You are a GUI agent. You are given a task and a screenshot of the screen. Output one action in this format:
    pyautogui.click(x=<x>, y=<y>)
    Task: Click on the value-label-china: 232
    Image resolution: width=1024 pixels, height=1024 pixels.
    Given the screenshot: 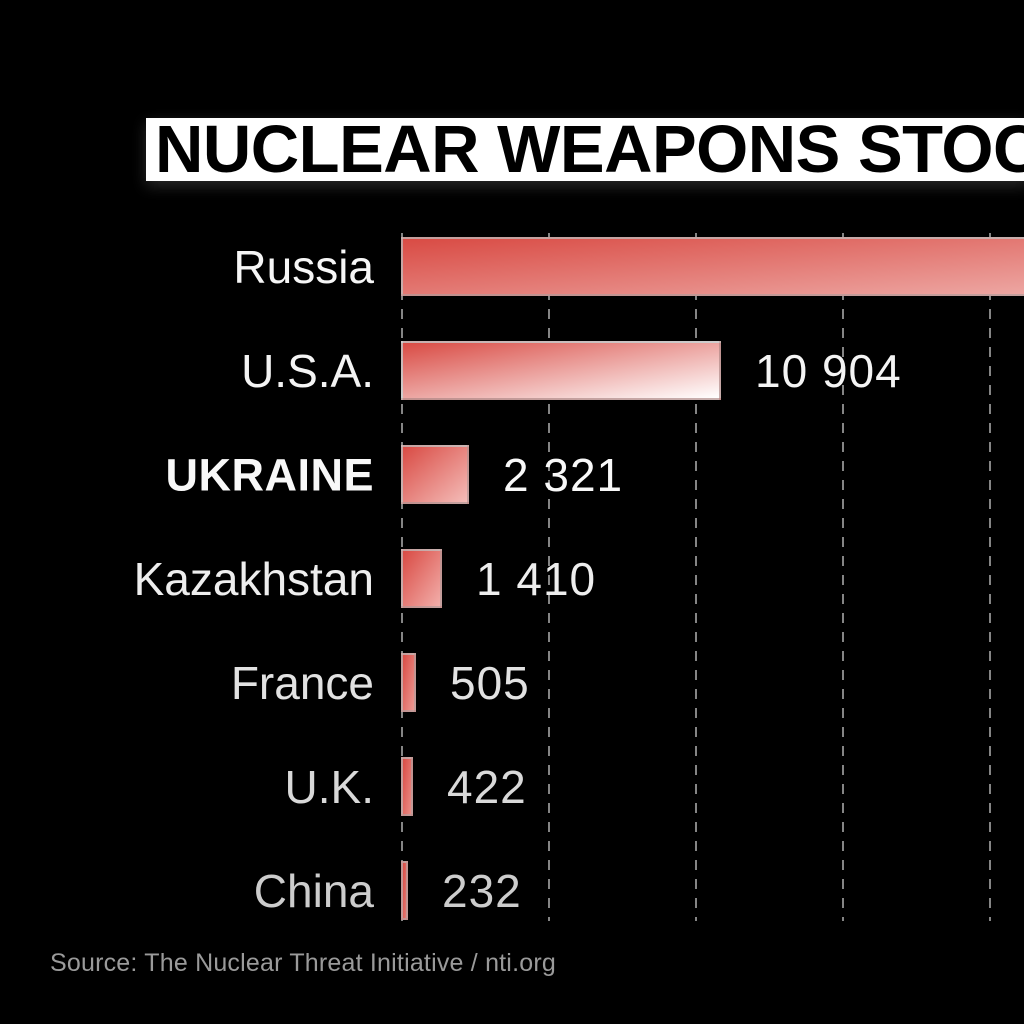 What is the action you would take?
    pyautogui.click(x=482, y=890)
    